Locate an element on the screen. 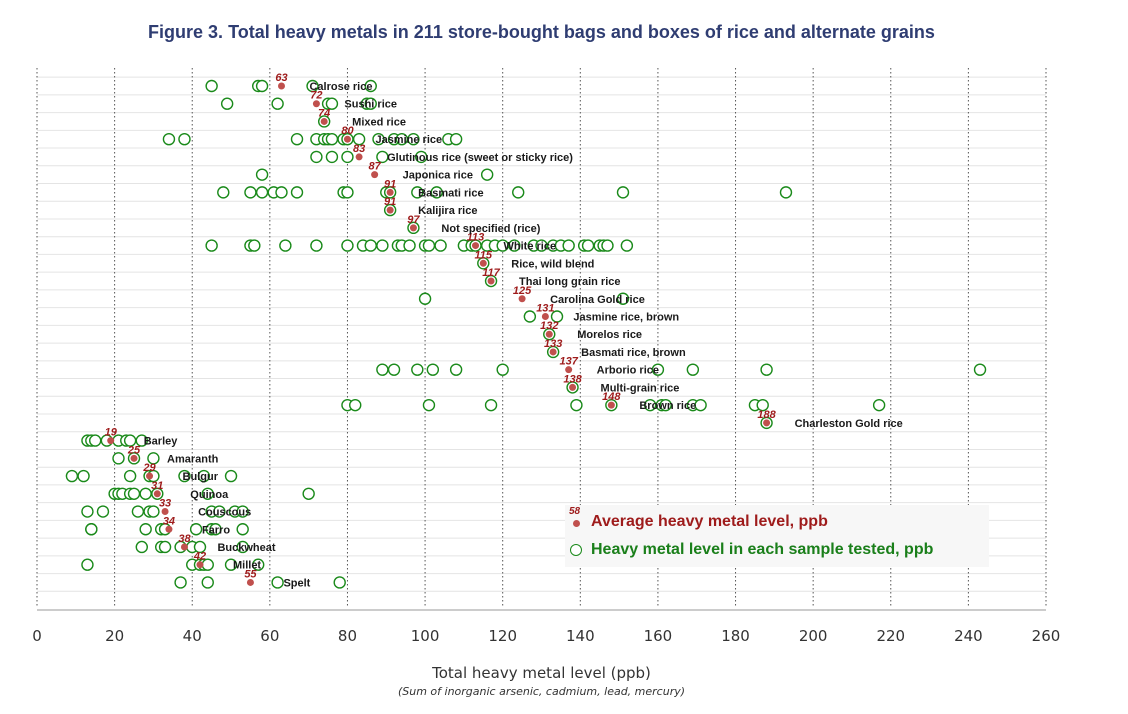  legend-average-marker: 58 is located at coordinates (578, 520).